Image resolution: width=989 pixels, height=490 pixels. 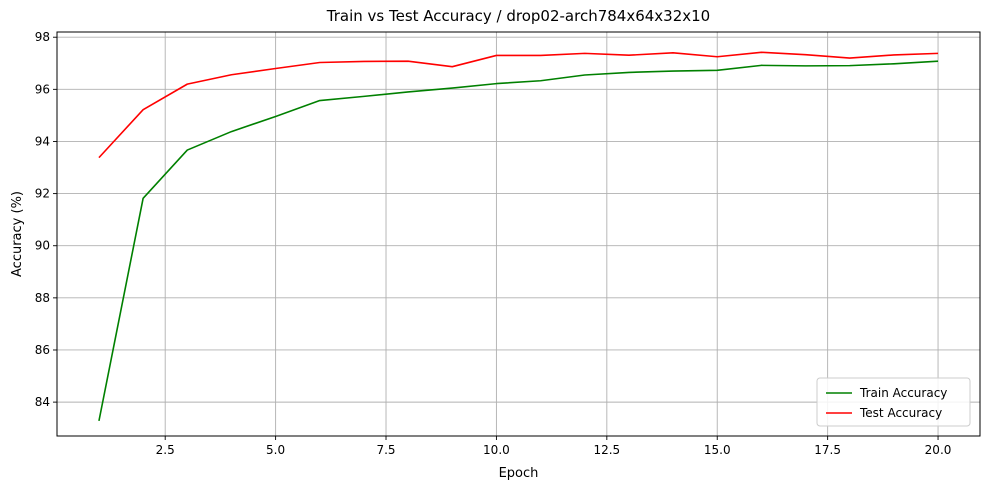 What do you see at coordinates (900, 413) in the screenshot?
I see `legend-label: Test Accuracy` at bounding box center [900, 413].